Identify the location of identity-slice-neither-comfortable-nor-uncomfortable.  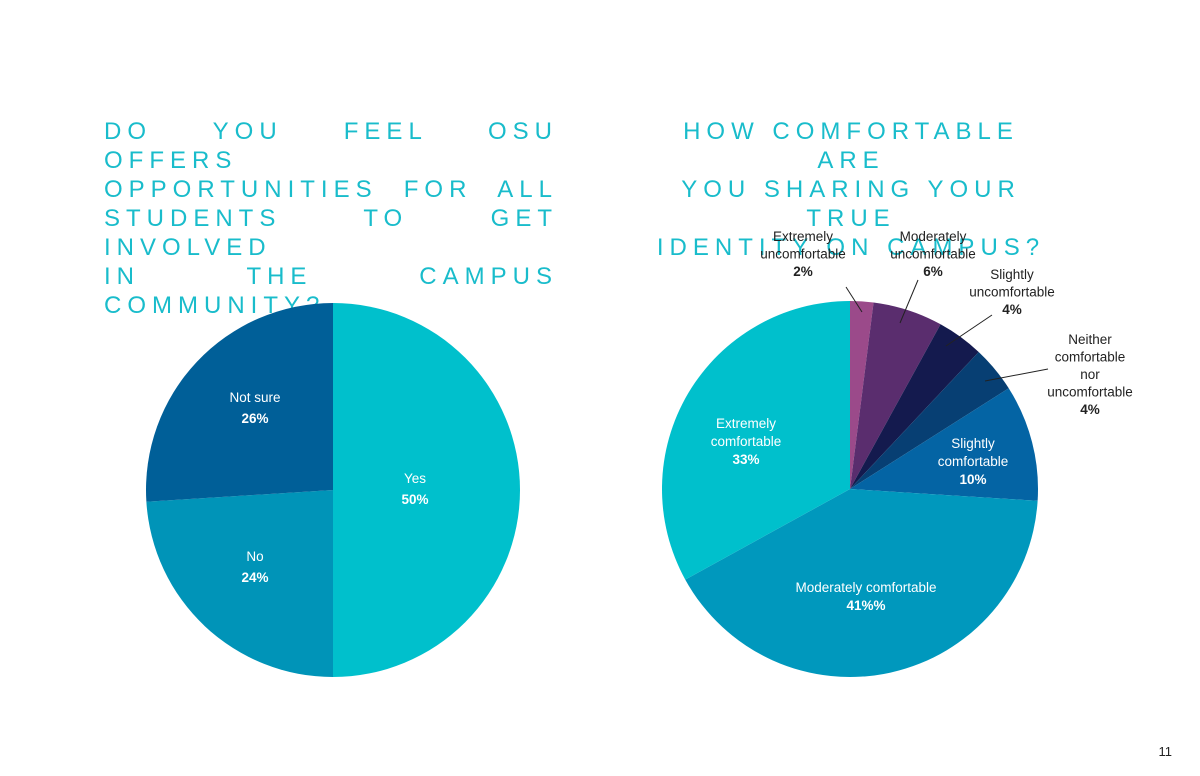
(929, 420).